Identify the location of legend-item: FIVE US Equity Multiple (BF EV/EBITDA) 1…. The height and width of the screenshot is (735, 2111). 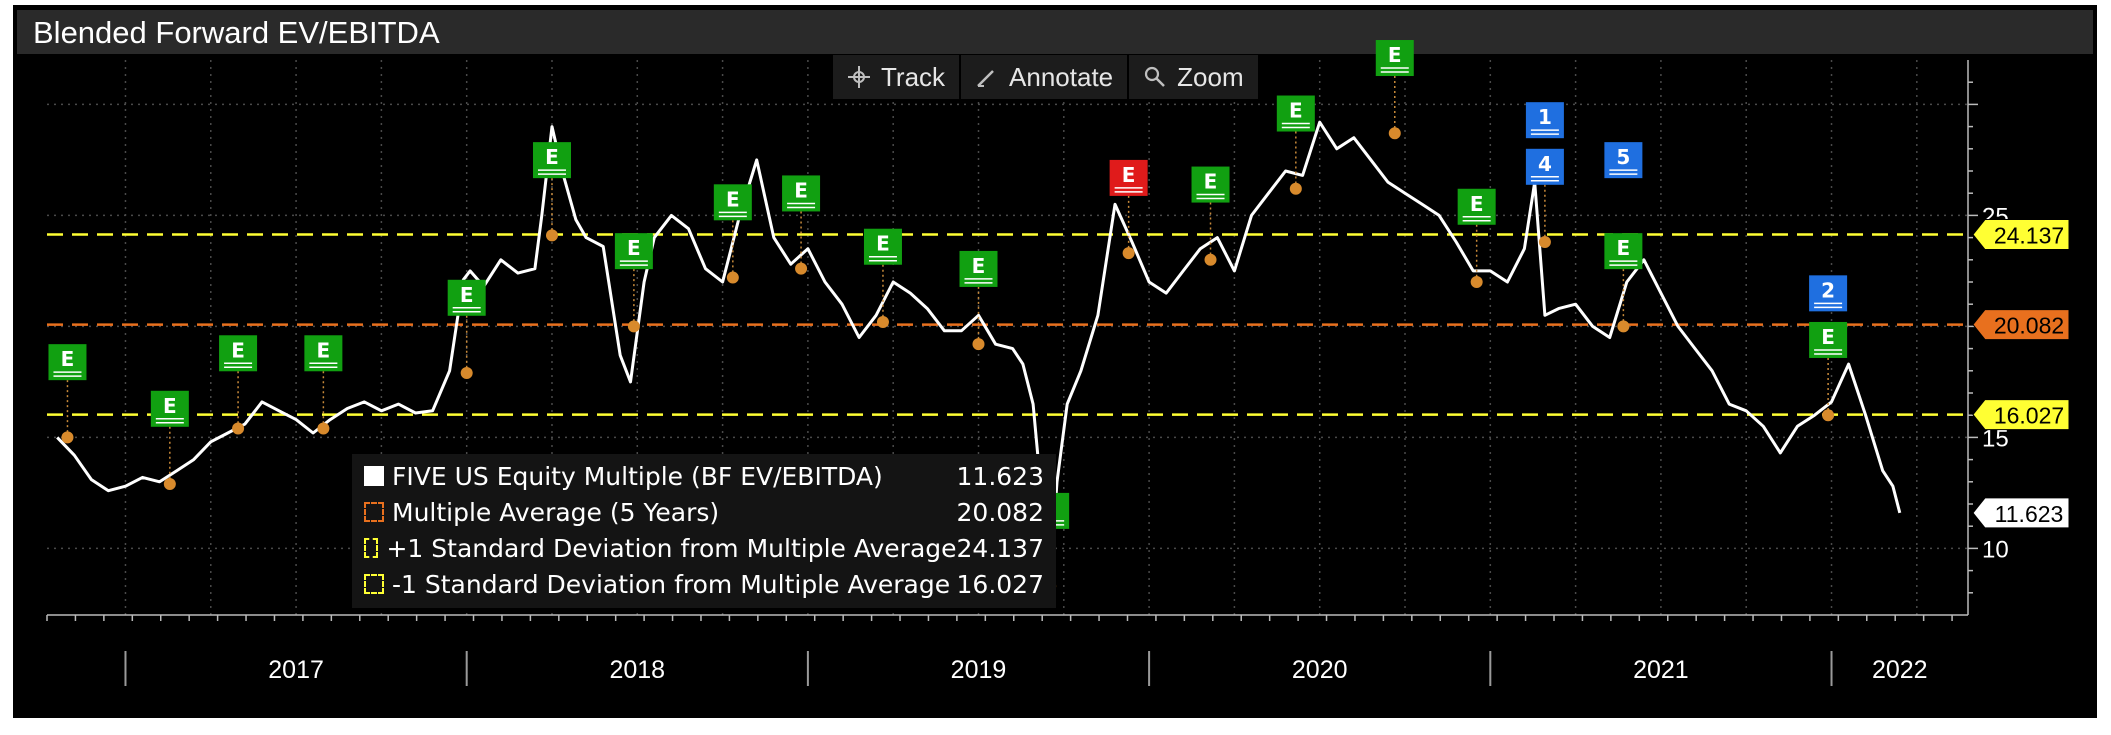
(704, 476).